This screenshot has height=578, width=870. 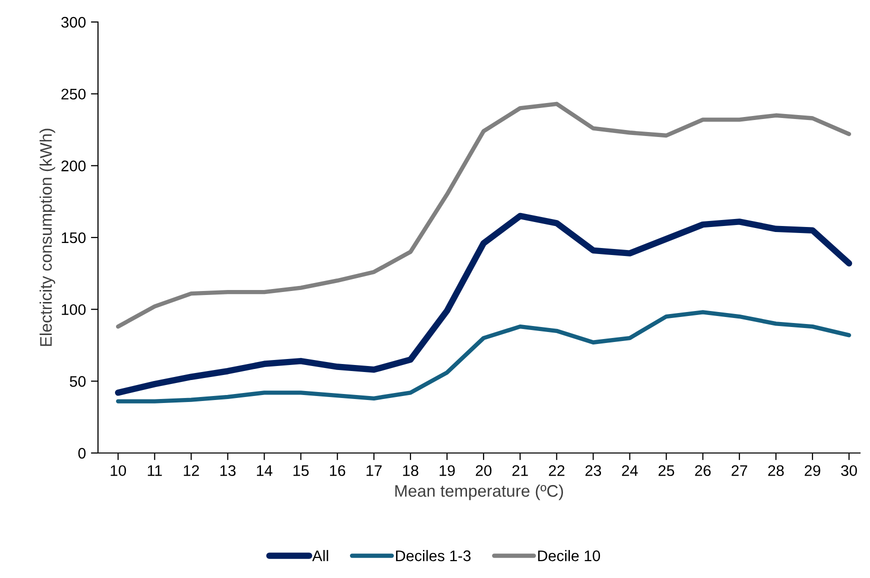 What do you see at coordinates (320, 556) in the screenshot?
I see `legend-label: All` at bounding box center [320, 556].